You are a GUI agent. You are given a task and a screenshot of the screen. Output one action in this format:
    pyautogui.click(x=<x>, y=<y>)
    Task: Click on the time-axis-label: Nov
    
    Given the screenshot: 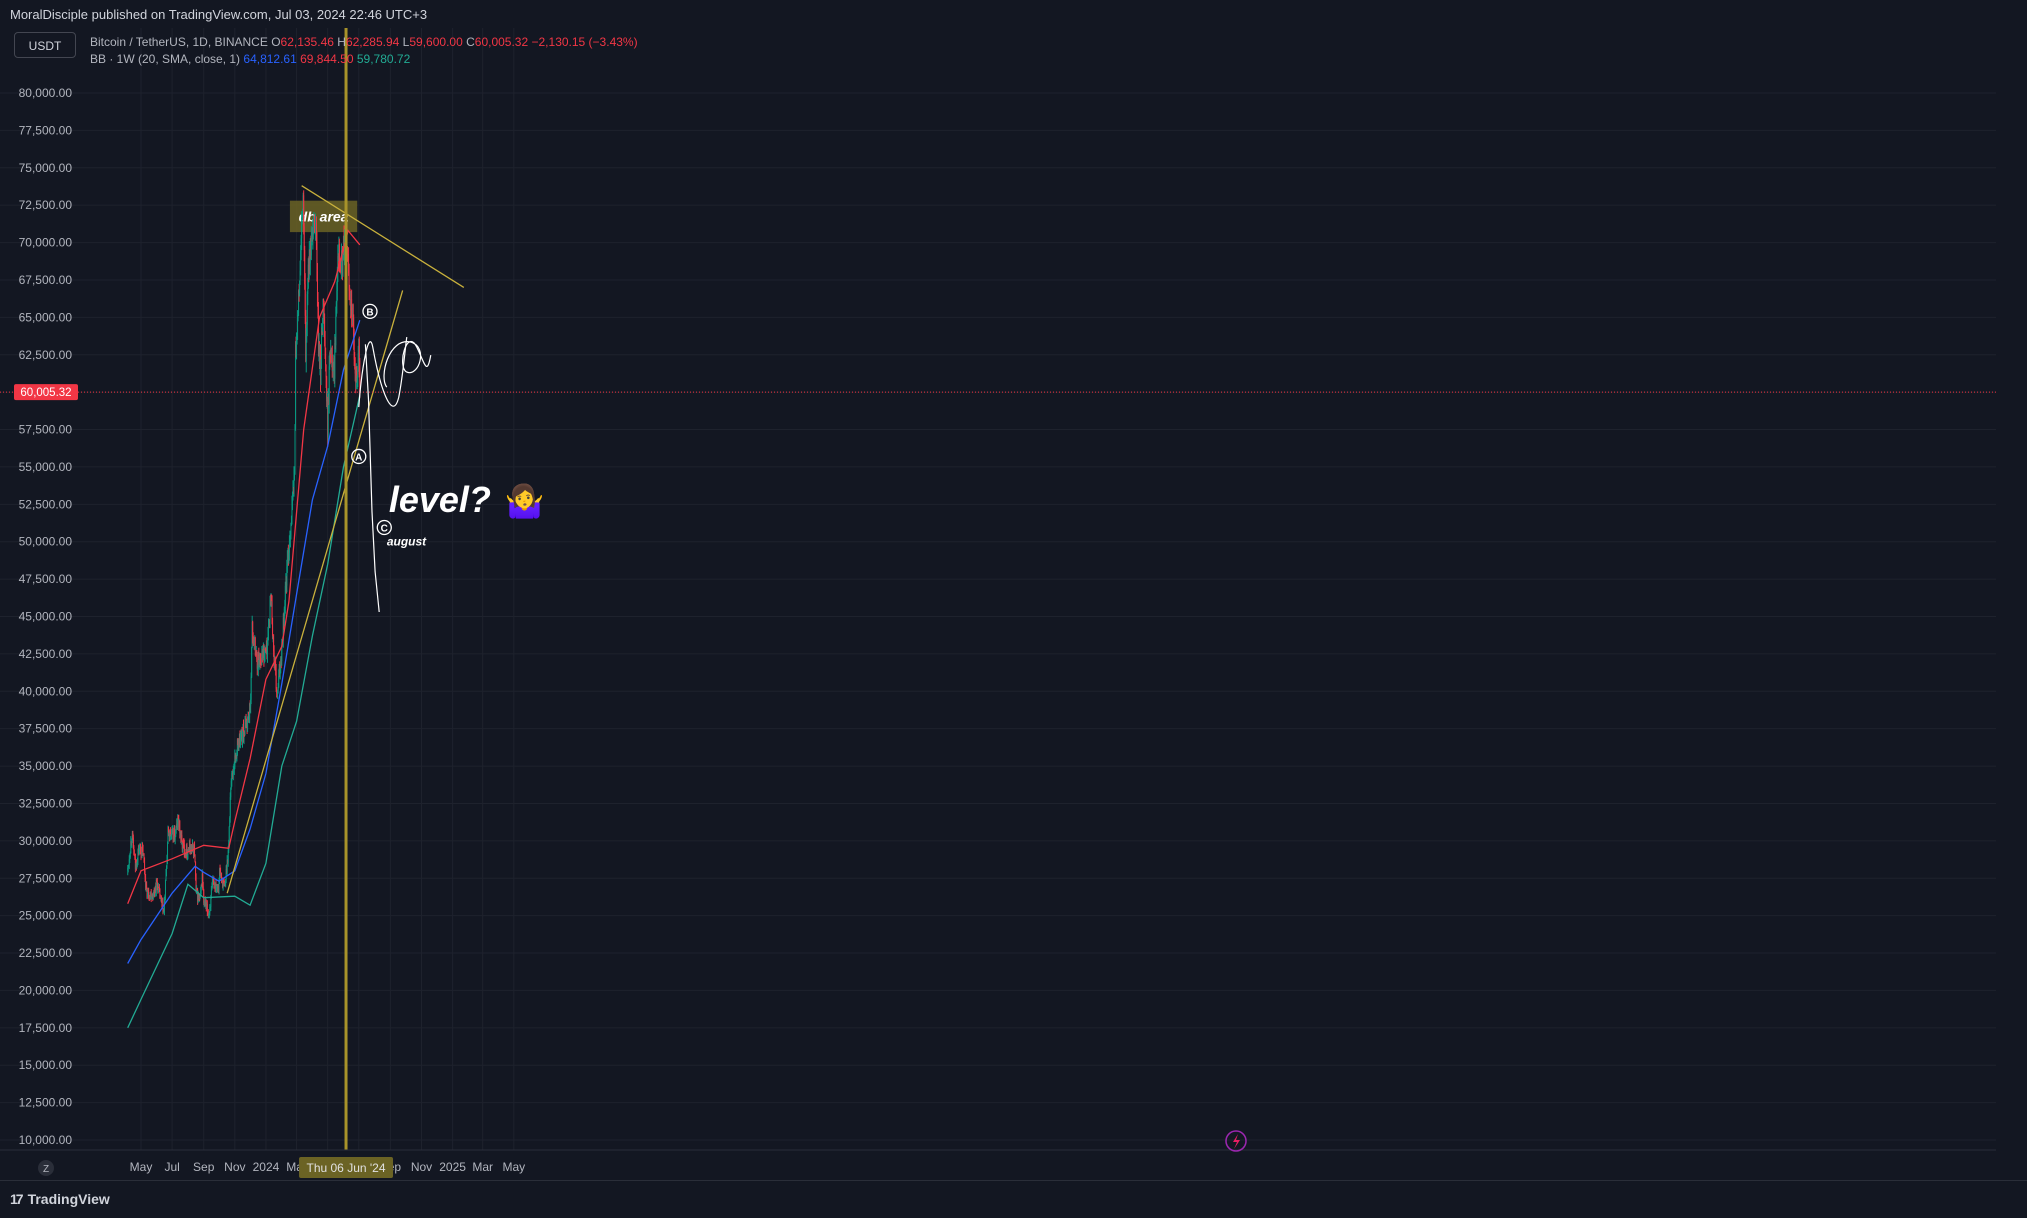 What is the action you would take?
    pyautogui.click(x=421, y=1167)
    